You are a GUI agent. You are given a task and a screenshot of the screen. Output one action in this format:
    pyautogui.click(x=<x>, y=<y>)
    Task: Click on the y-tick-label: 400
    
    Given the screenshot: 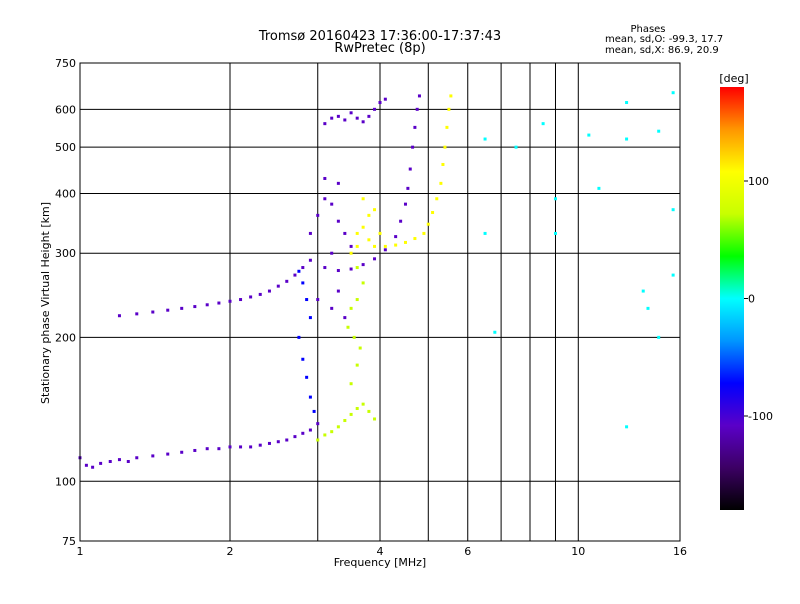 What is the action you would take?
    pyautogui.click(x=65, y=193)
    